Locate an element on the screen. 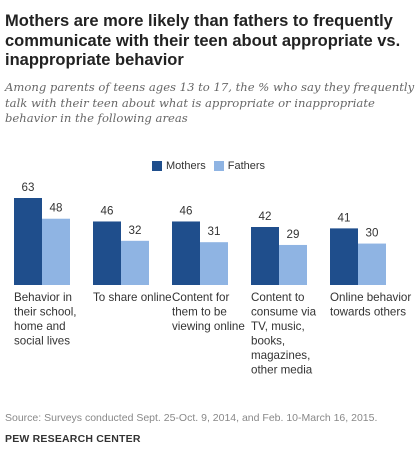 The image size is (420, 464). data-label-mothers-1: 46 is located at coordinates (107, 210).